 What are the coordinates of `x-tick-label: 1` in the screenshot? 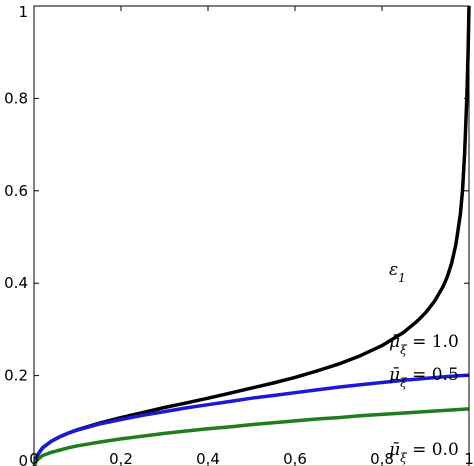 It's located at (469, 458).